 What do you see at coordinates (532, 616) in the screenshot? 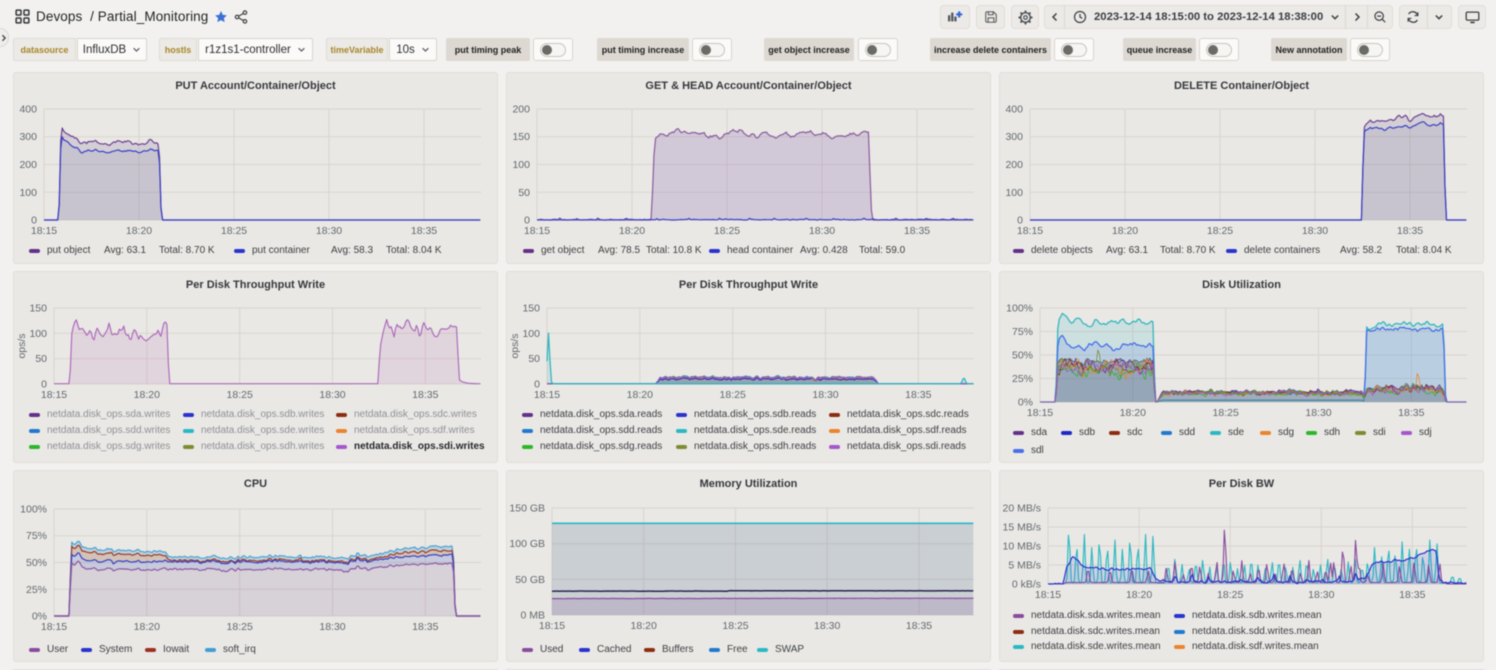
I see `svg-text: 0 MB` at bounding box center [532, 616].